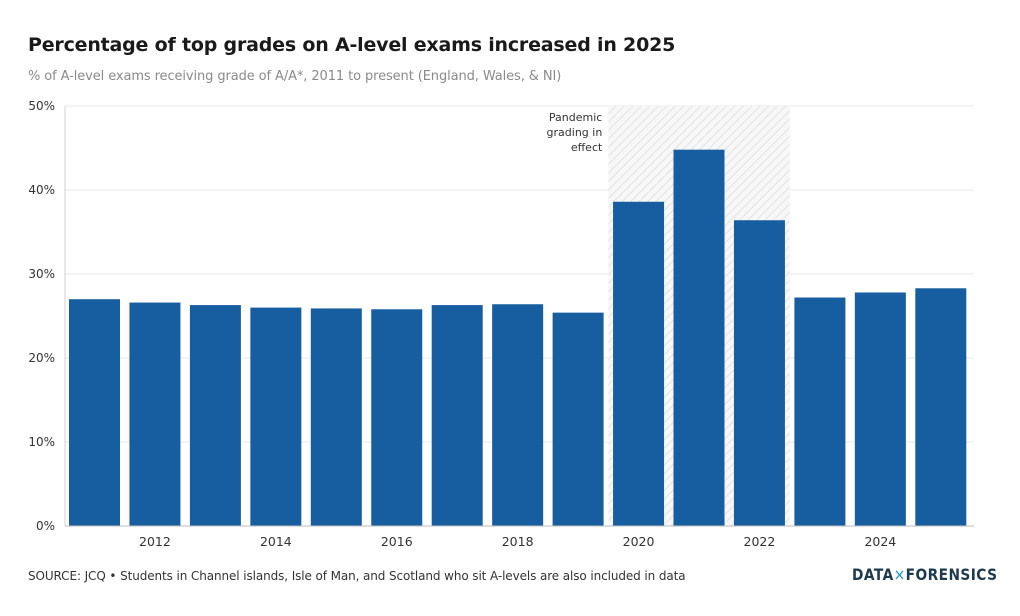  I want to click on bar-2016, so click(397, 417).